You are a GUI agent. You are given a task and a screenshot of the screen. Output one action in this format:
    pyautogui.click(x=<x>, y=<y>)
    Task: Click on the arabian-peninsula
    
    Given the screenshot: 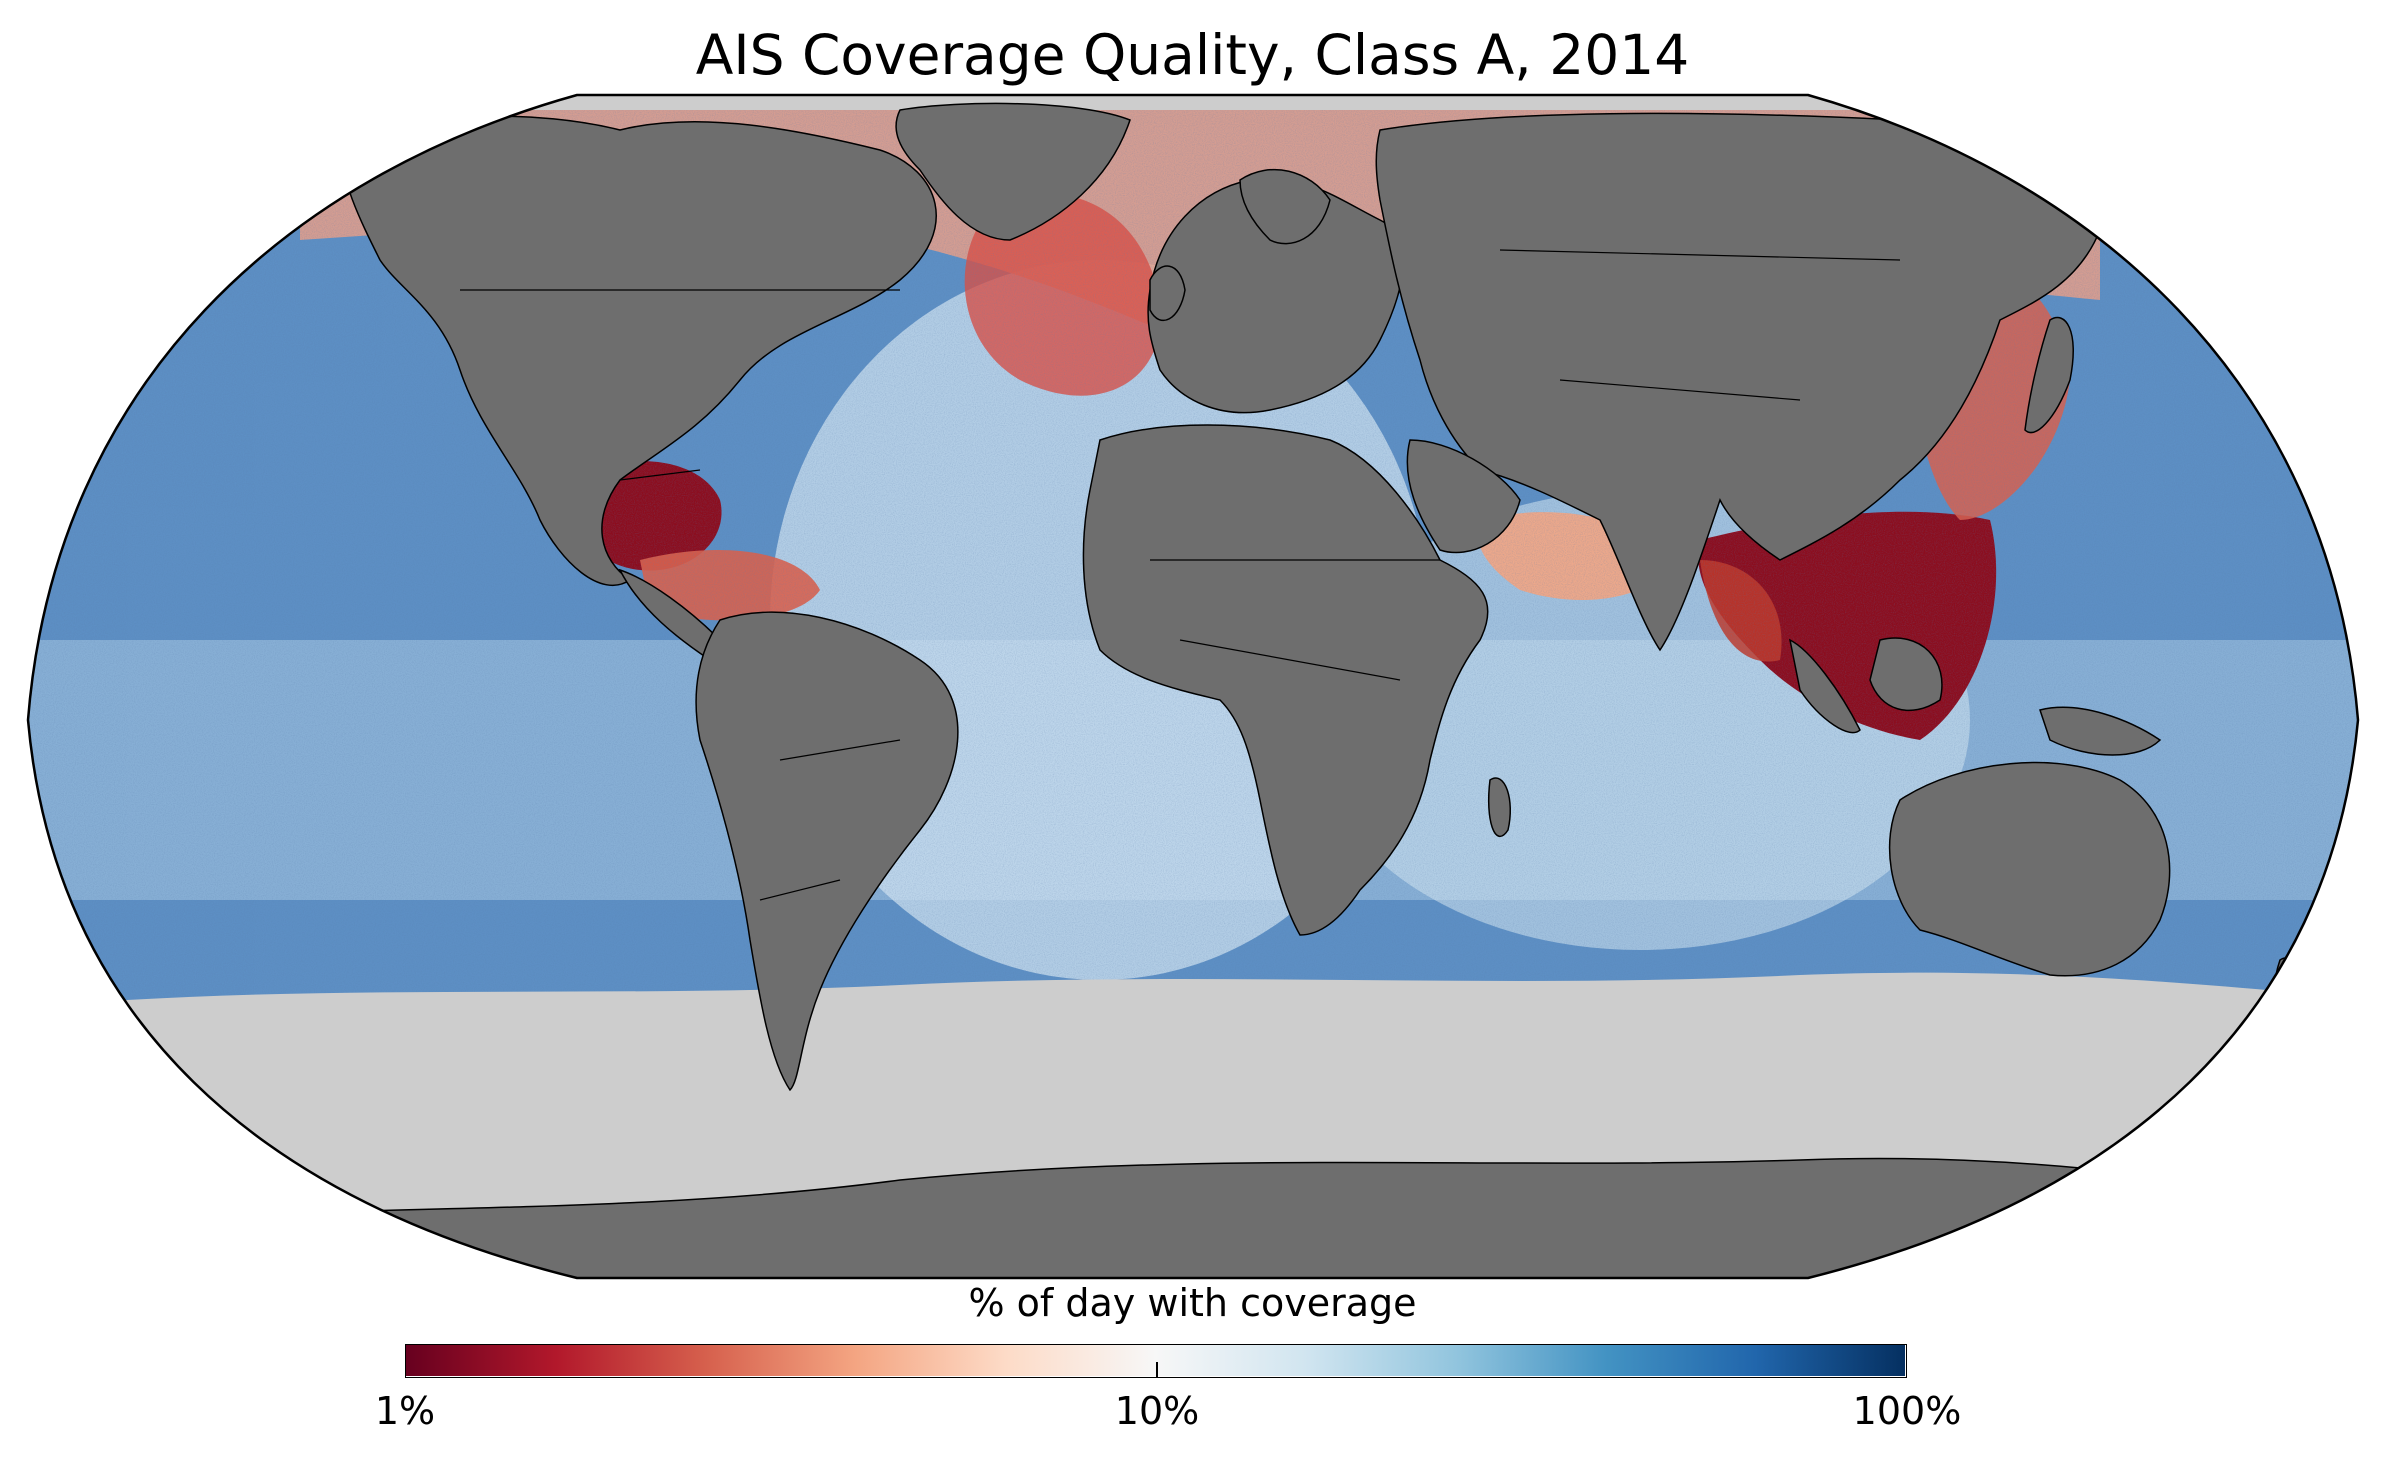 What is the action you would take?
    pyautogui.click(x=1463, y=496)
    